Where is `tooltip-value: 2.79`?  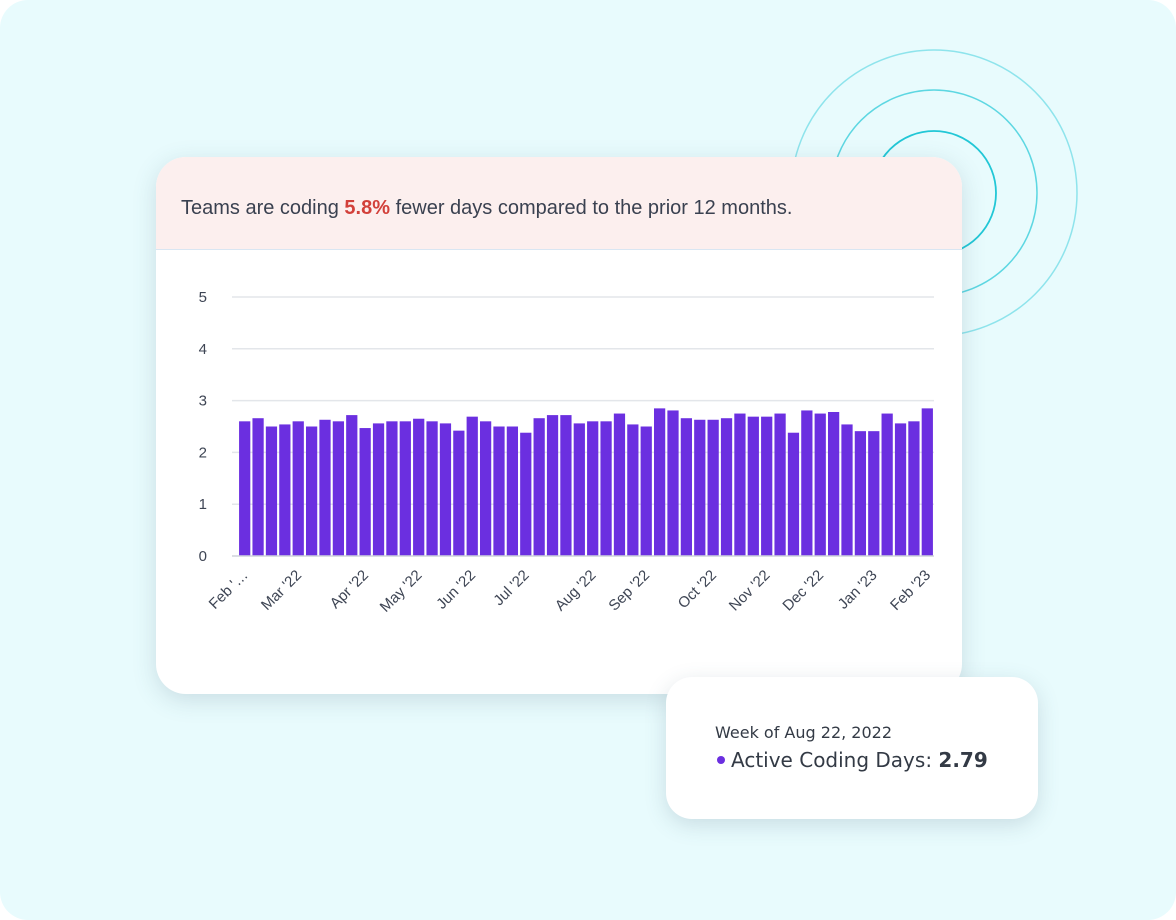
tooltip-value: 2.79 is located at coordinates (963, 760).